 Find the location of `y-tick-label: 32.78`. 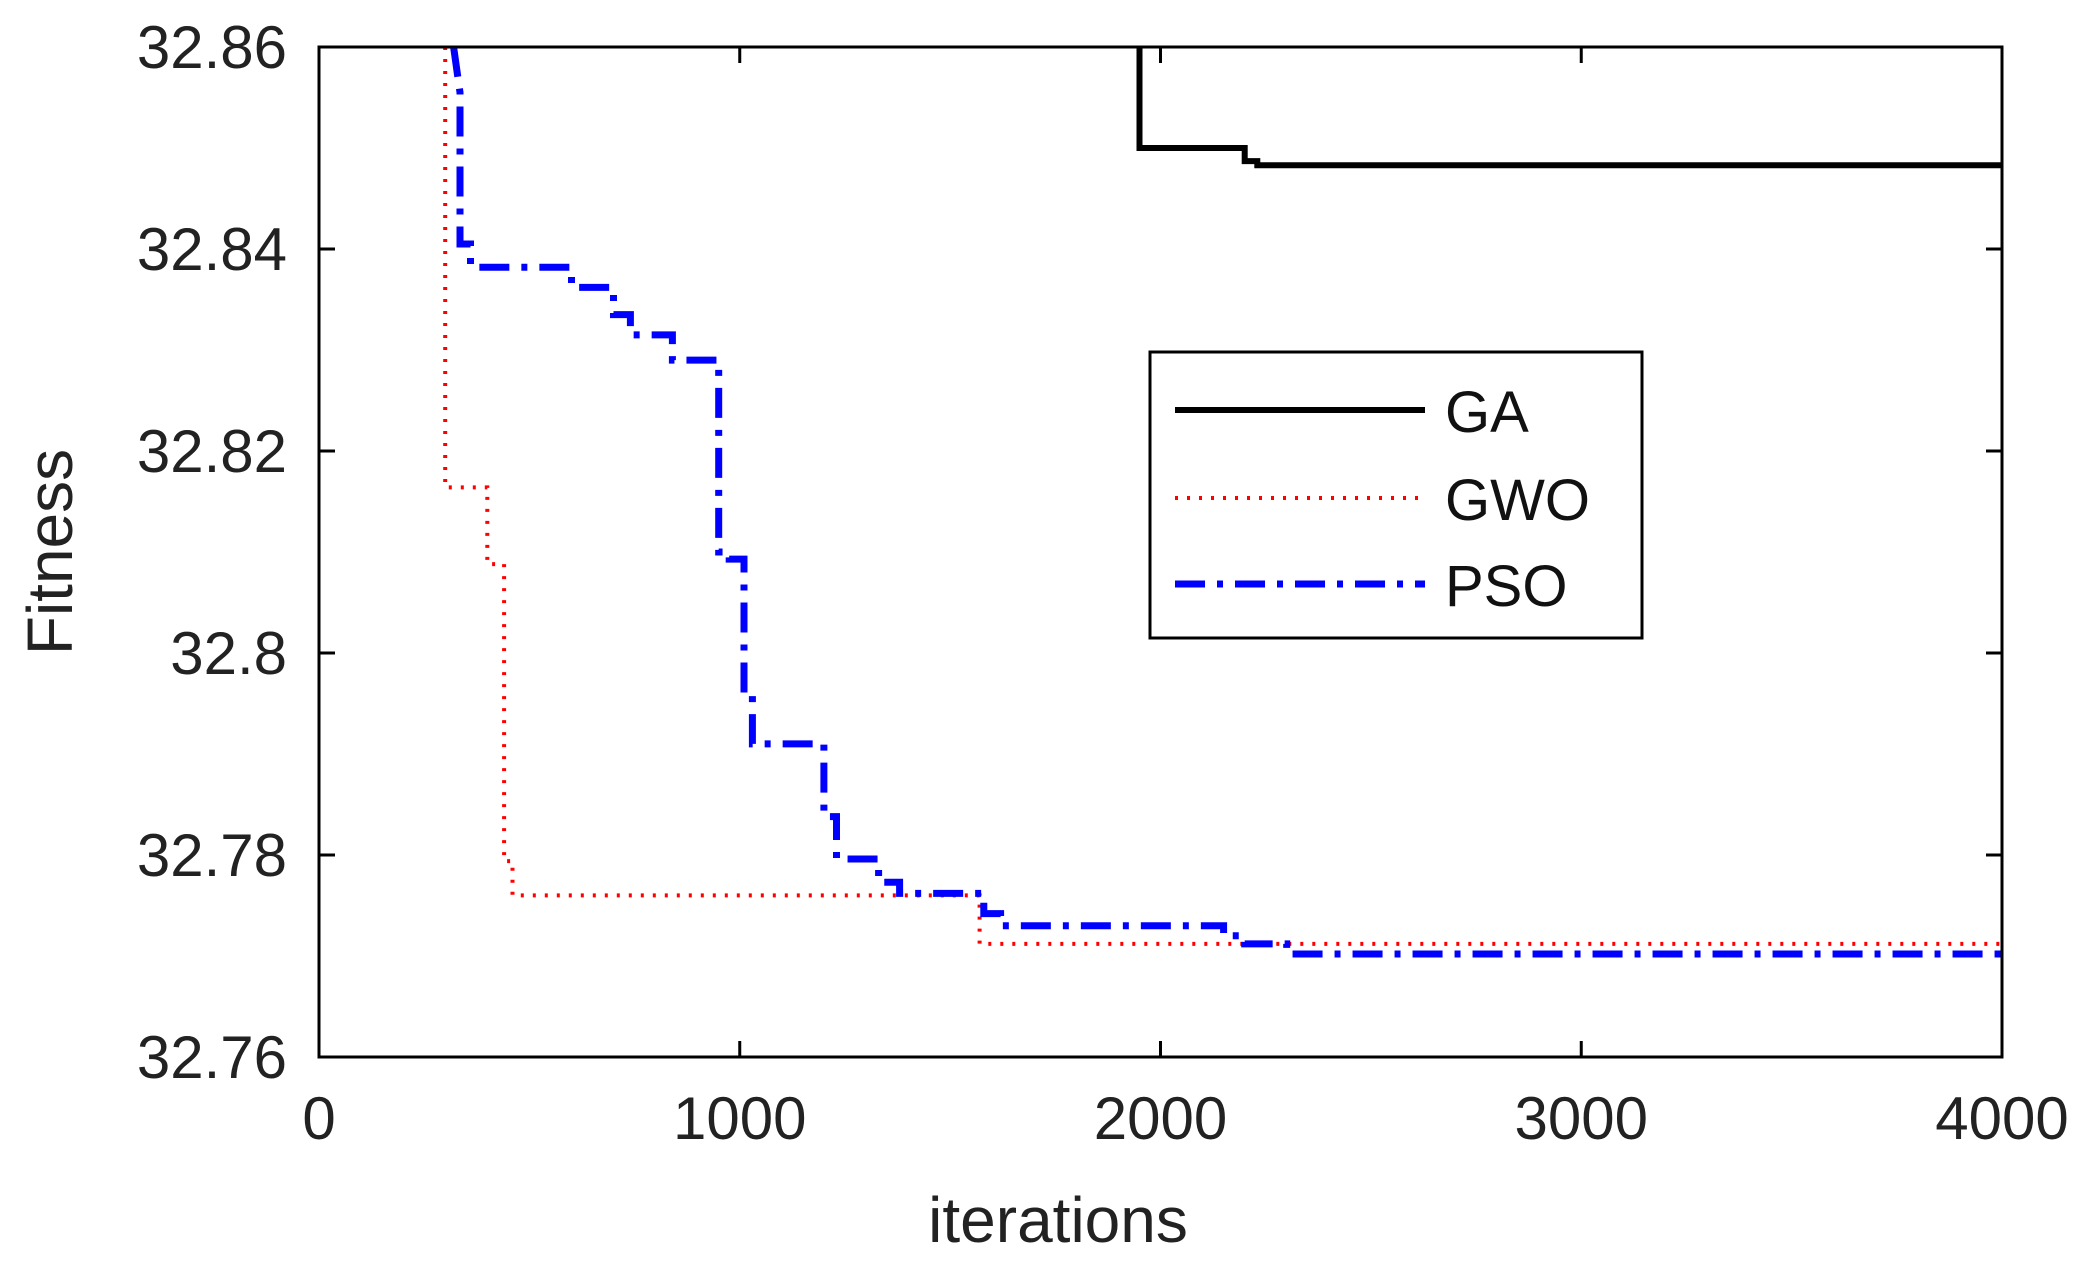

y-tick-label: 32.78 is located at coordinates (212, 855).